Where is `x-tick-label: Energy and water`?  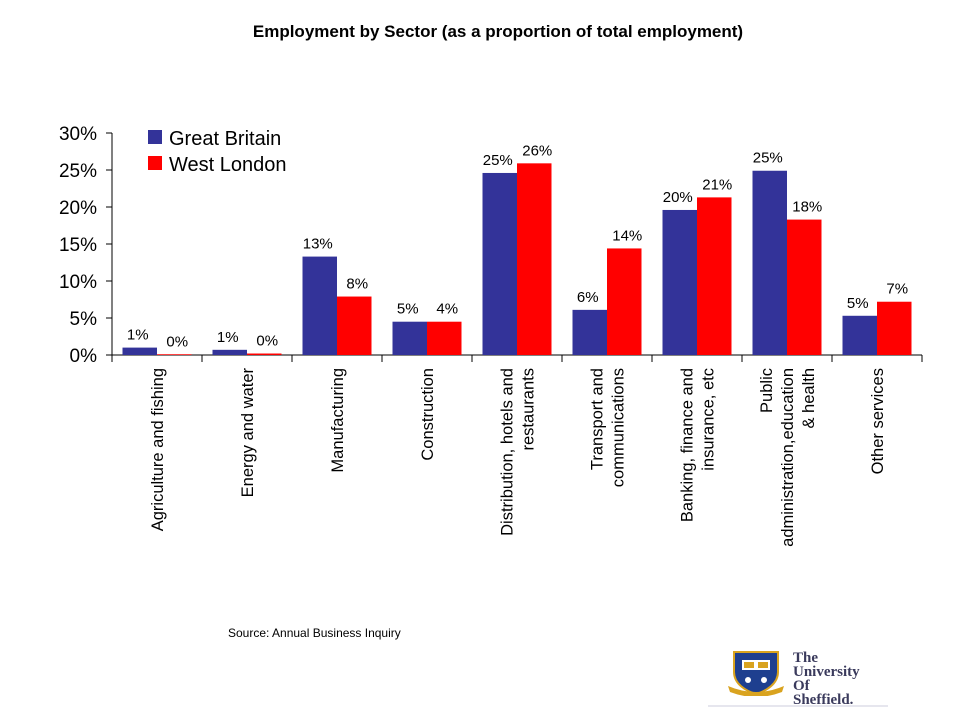
x-tick-label: Energy and water is located at coordinates (248, 432).